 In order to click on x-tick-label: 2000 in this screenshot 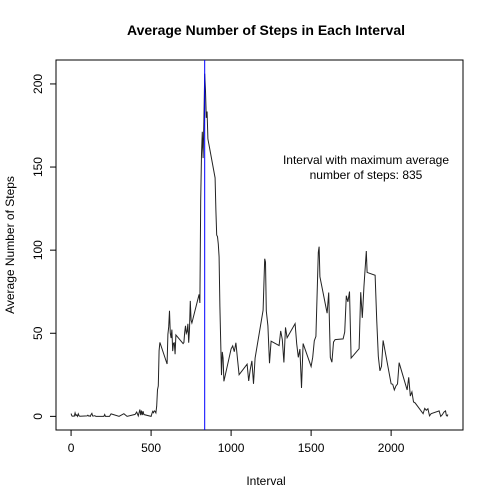, I will do `click(391, 448)`.